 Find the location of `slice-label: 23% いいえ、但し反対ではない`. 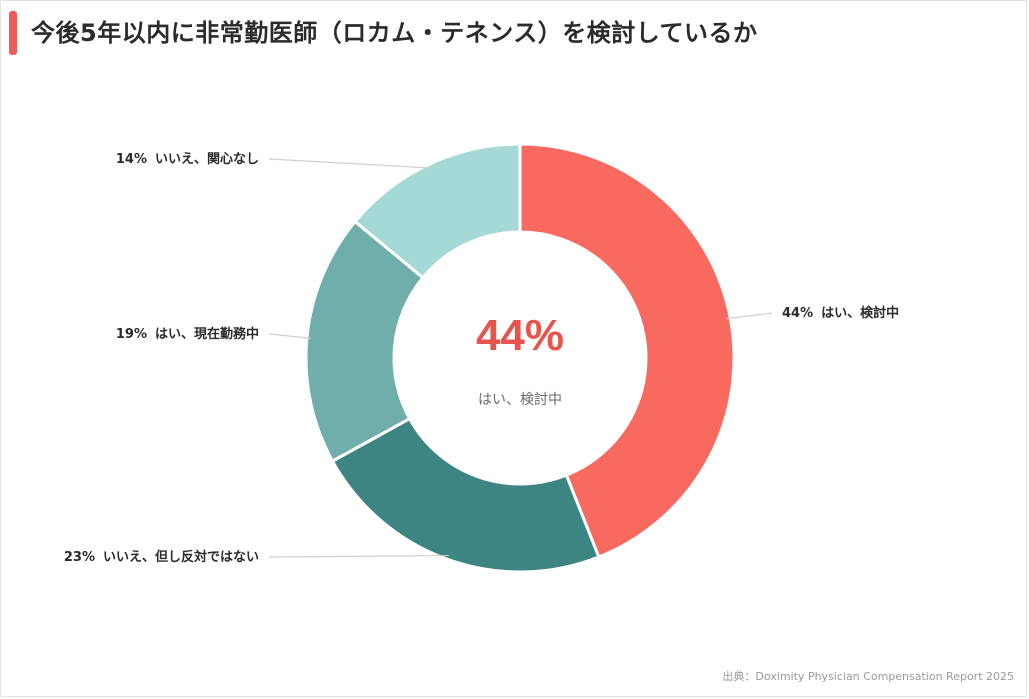

slice-label: 23% いいえ、但し反対ではない is located at coordinates (161, 557).